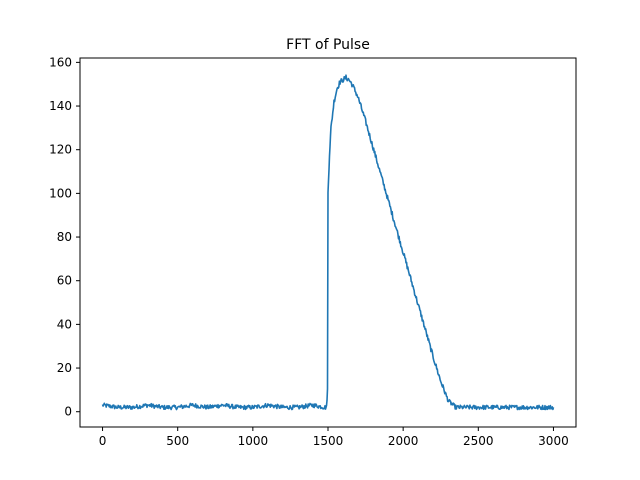 The height and width of the screenshot is (480, 640). Describe the element at coordinates (64, 368) in the screenshot. I see `y-tick-label: 20` at that location.